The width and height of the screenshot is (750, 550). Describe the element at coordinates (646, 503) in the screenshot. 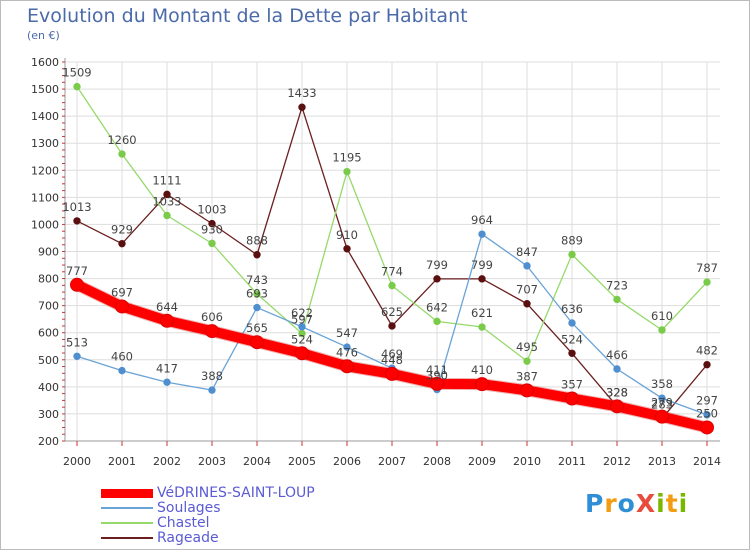

I see `logo-letter: X` at that location.